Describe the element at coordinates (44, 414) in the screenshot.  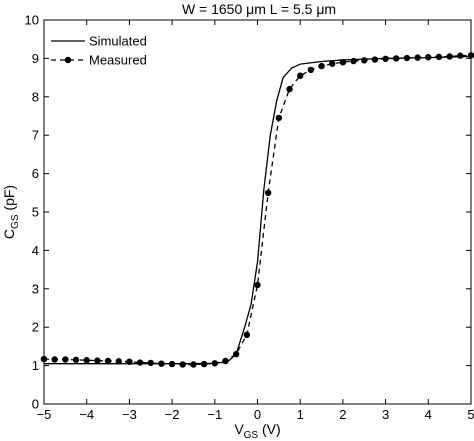
I see `x-tick-label: −5` at that location.